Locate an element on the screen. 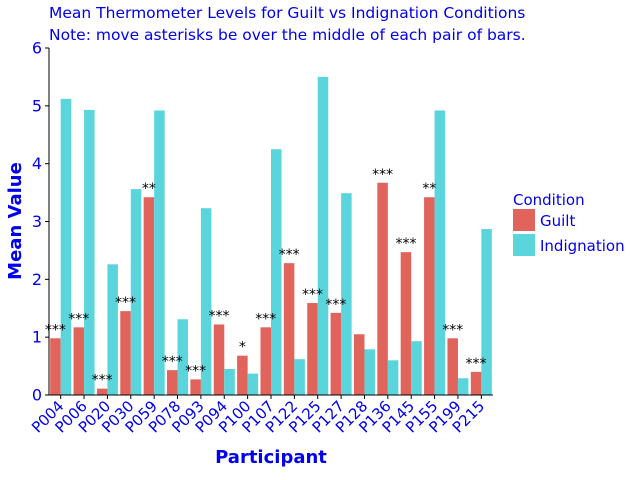  bar-indignation-p004 is located at coordinates (66, 246).